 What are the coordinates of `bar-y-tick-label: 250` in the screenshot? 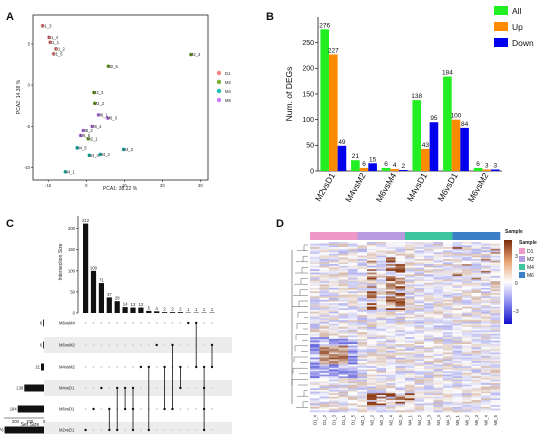 It's located at (308, 43).